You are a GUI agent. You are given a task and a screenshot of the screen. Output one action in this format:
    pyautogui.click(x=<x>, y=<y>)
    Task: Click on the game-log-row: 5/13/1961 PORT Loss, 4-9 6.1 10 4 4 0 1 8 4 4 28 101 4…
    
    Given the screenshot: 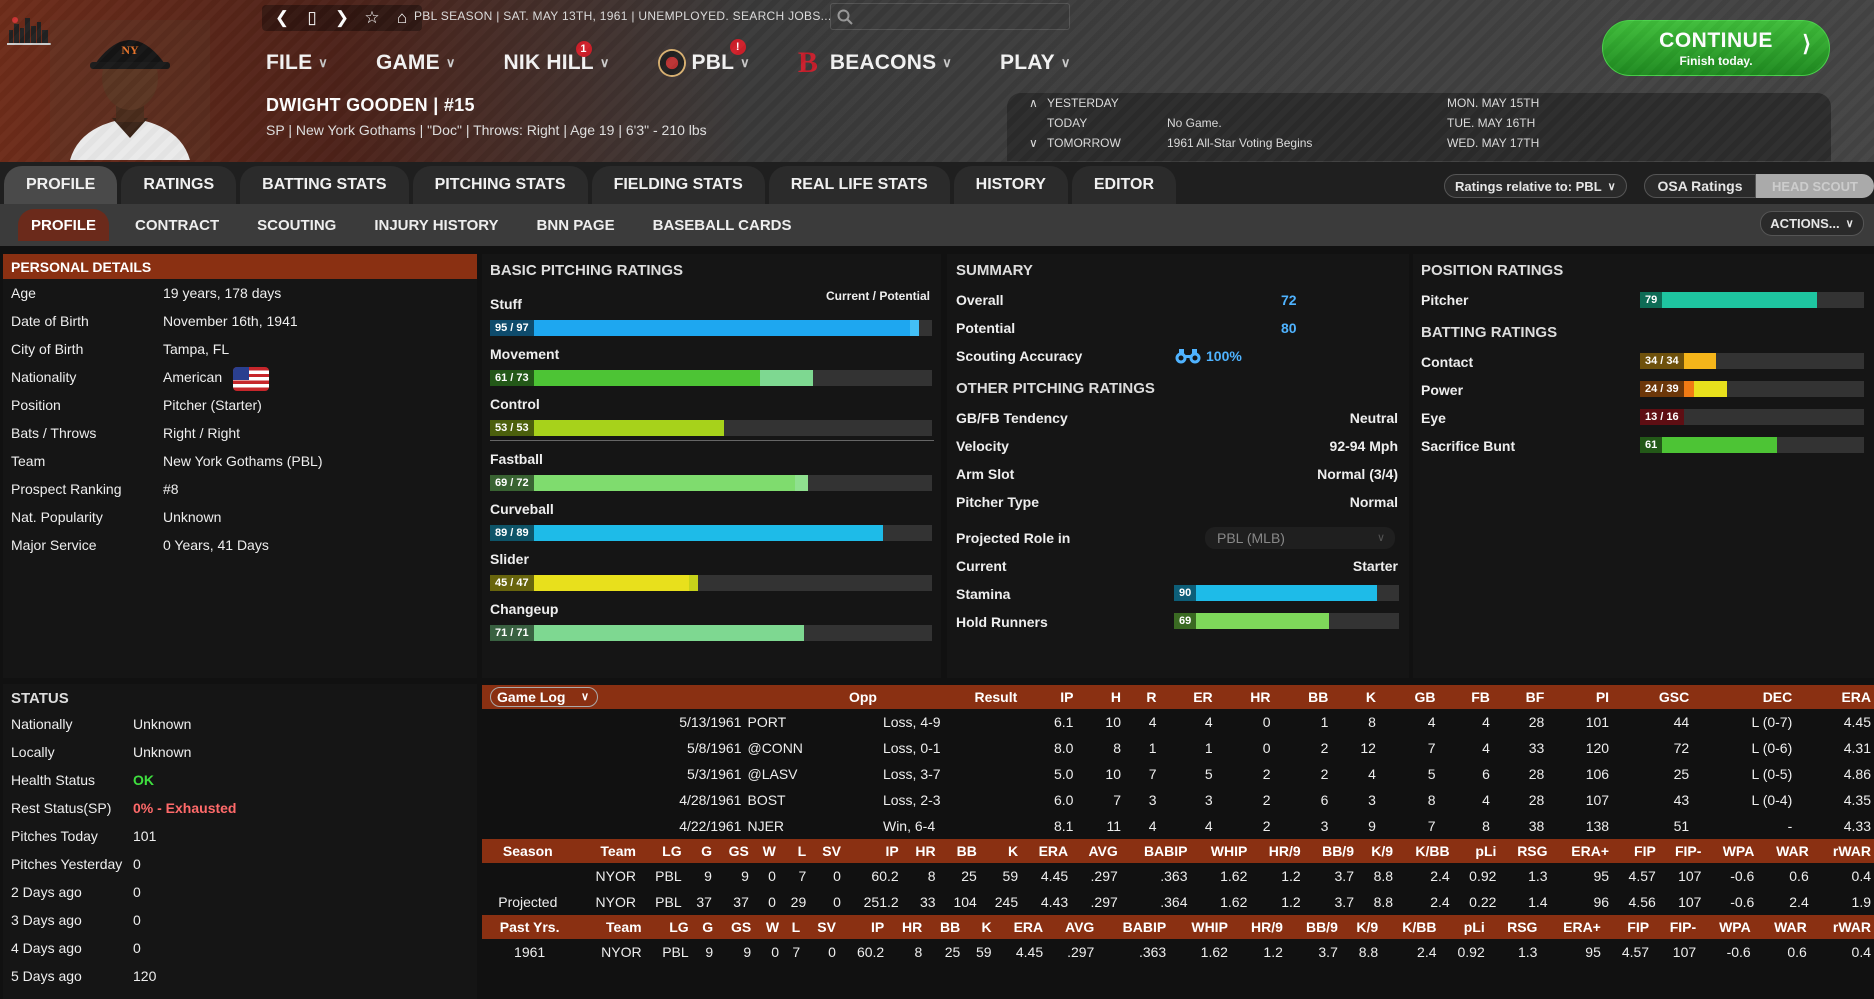 What is the action you would take?
    pyautogui.click(x=1178, y=722)
    